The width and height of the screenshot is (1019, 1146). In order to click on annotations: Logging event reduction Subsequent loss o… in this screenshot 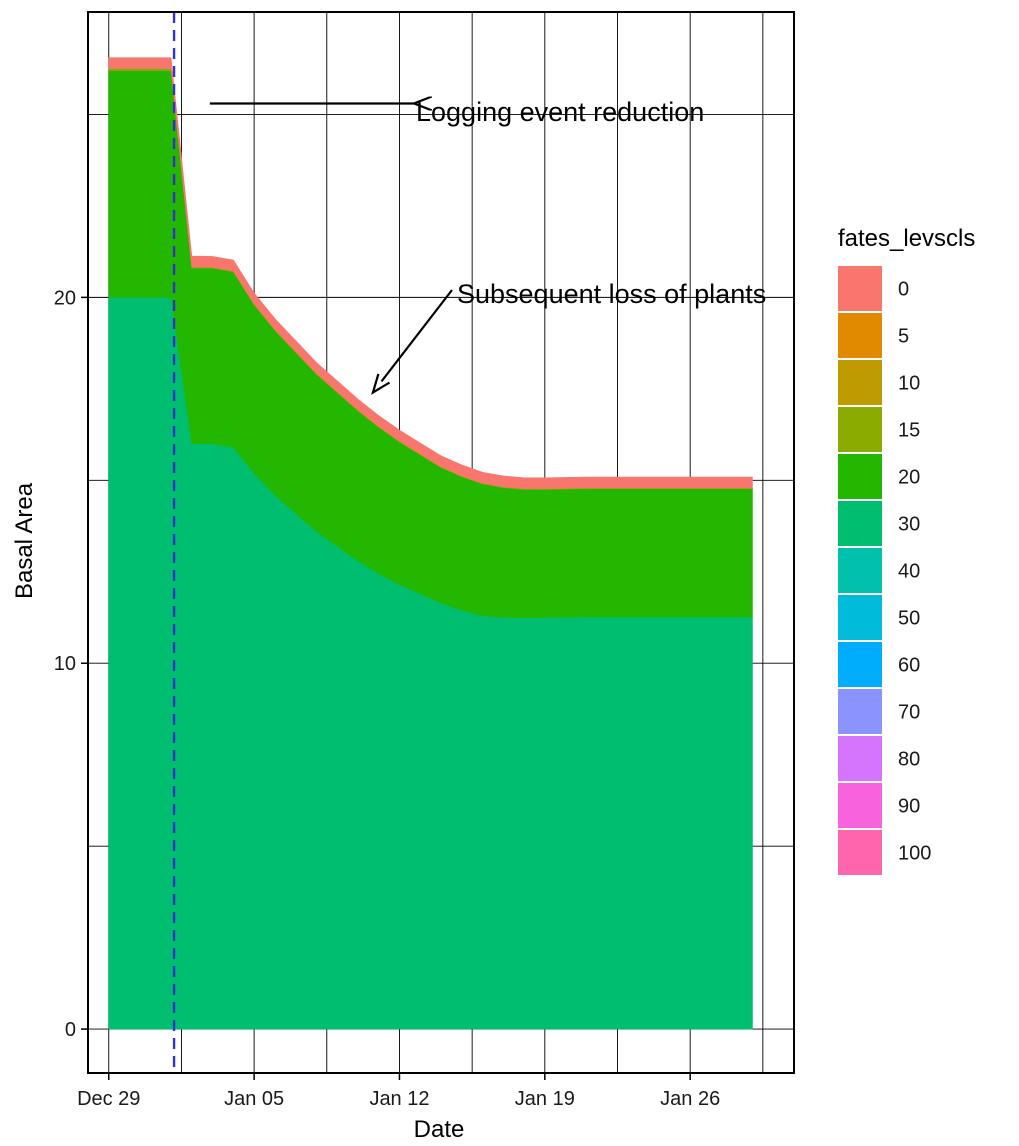, I will do `click(487, 246)`.